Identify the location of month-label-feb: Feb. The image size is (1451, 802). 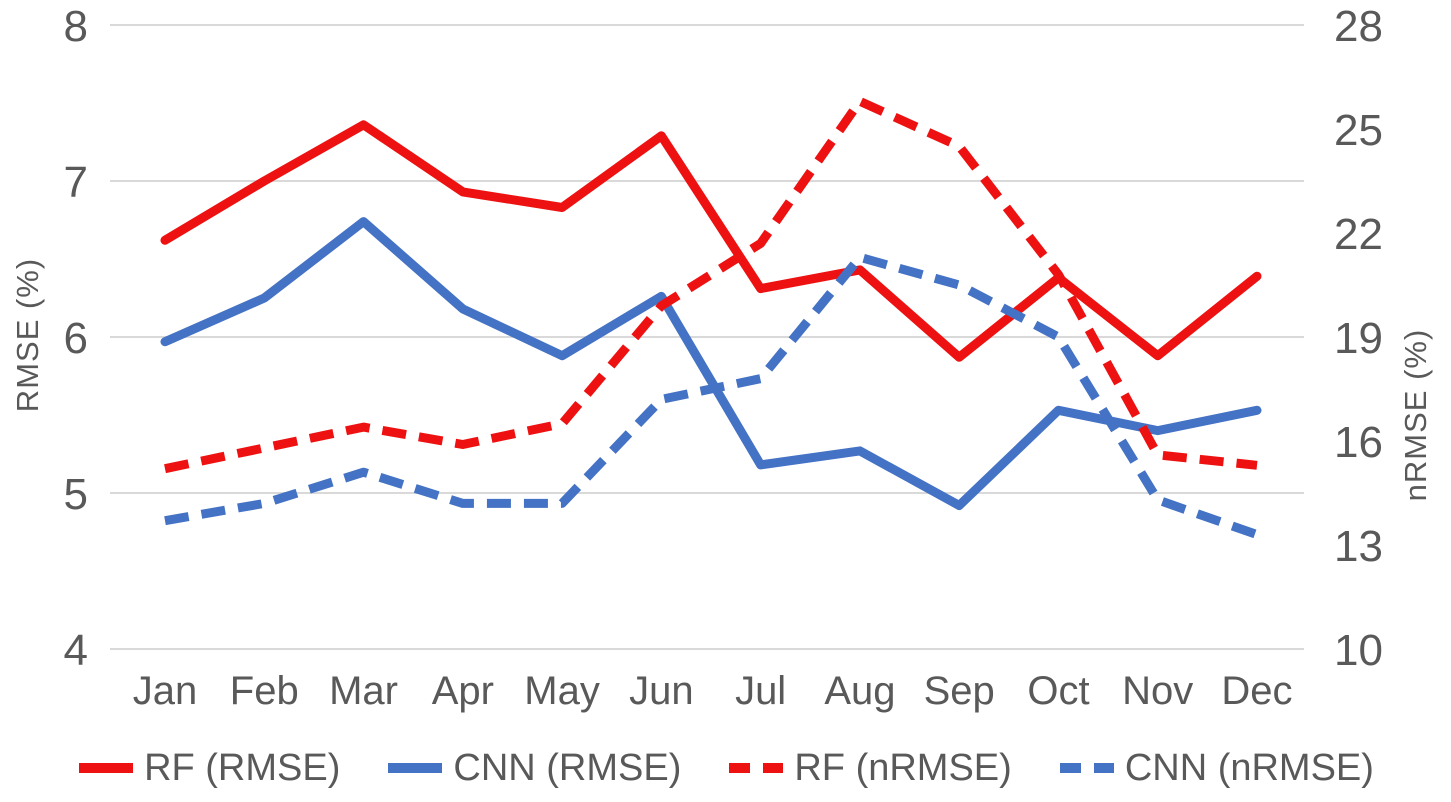
(264, 691).